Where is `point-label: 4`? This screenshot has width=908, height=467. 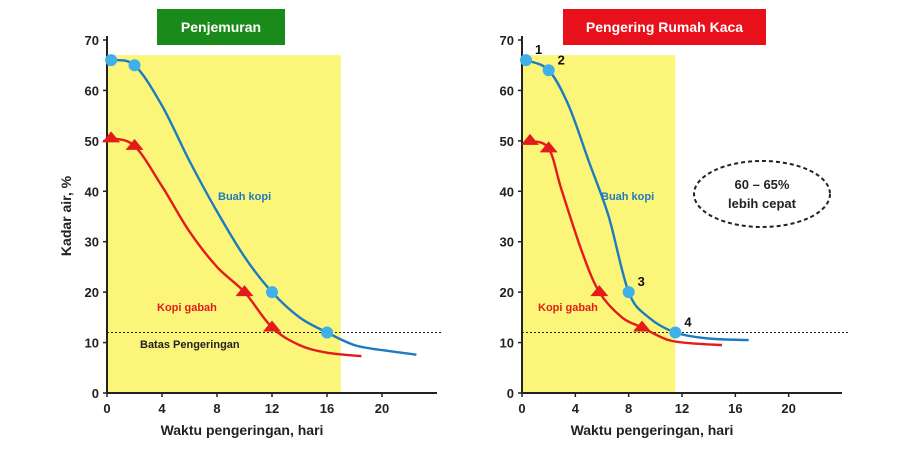 point-label: 4 is located at coordinates (688, 321).